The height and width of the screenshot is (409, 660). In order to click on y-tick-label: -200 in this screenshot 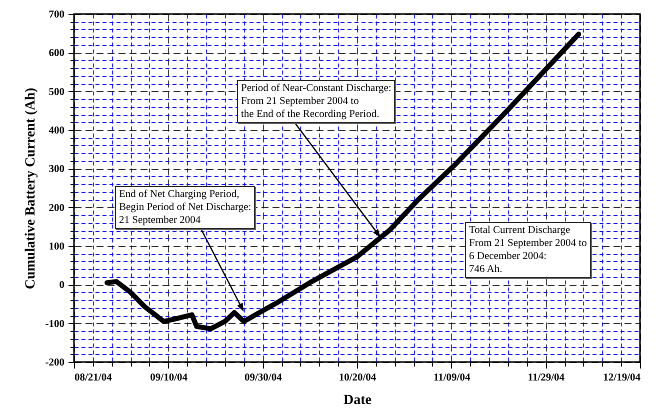, I will do `click(54, 363)`.